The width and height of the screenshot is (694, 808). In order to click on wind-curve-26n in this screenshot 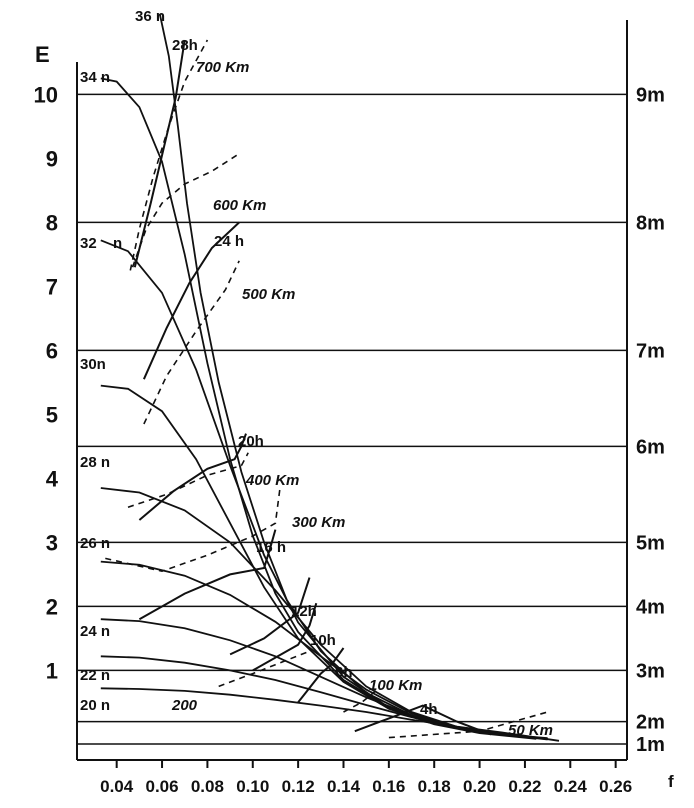, I will do `click(324, 650)`.